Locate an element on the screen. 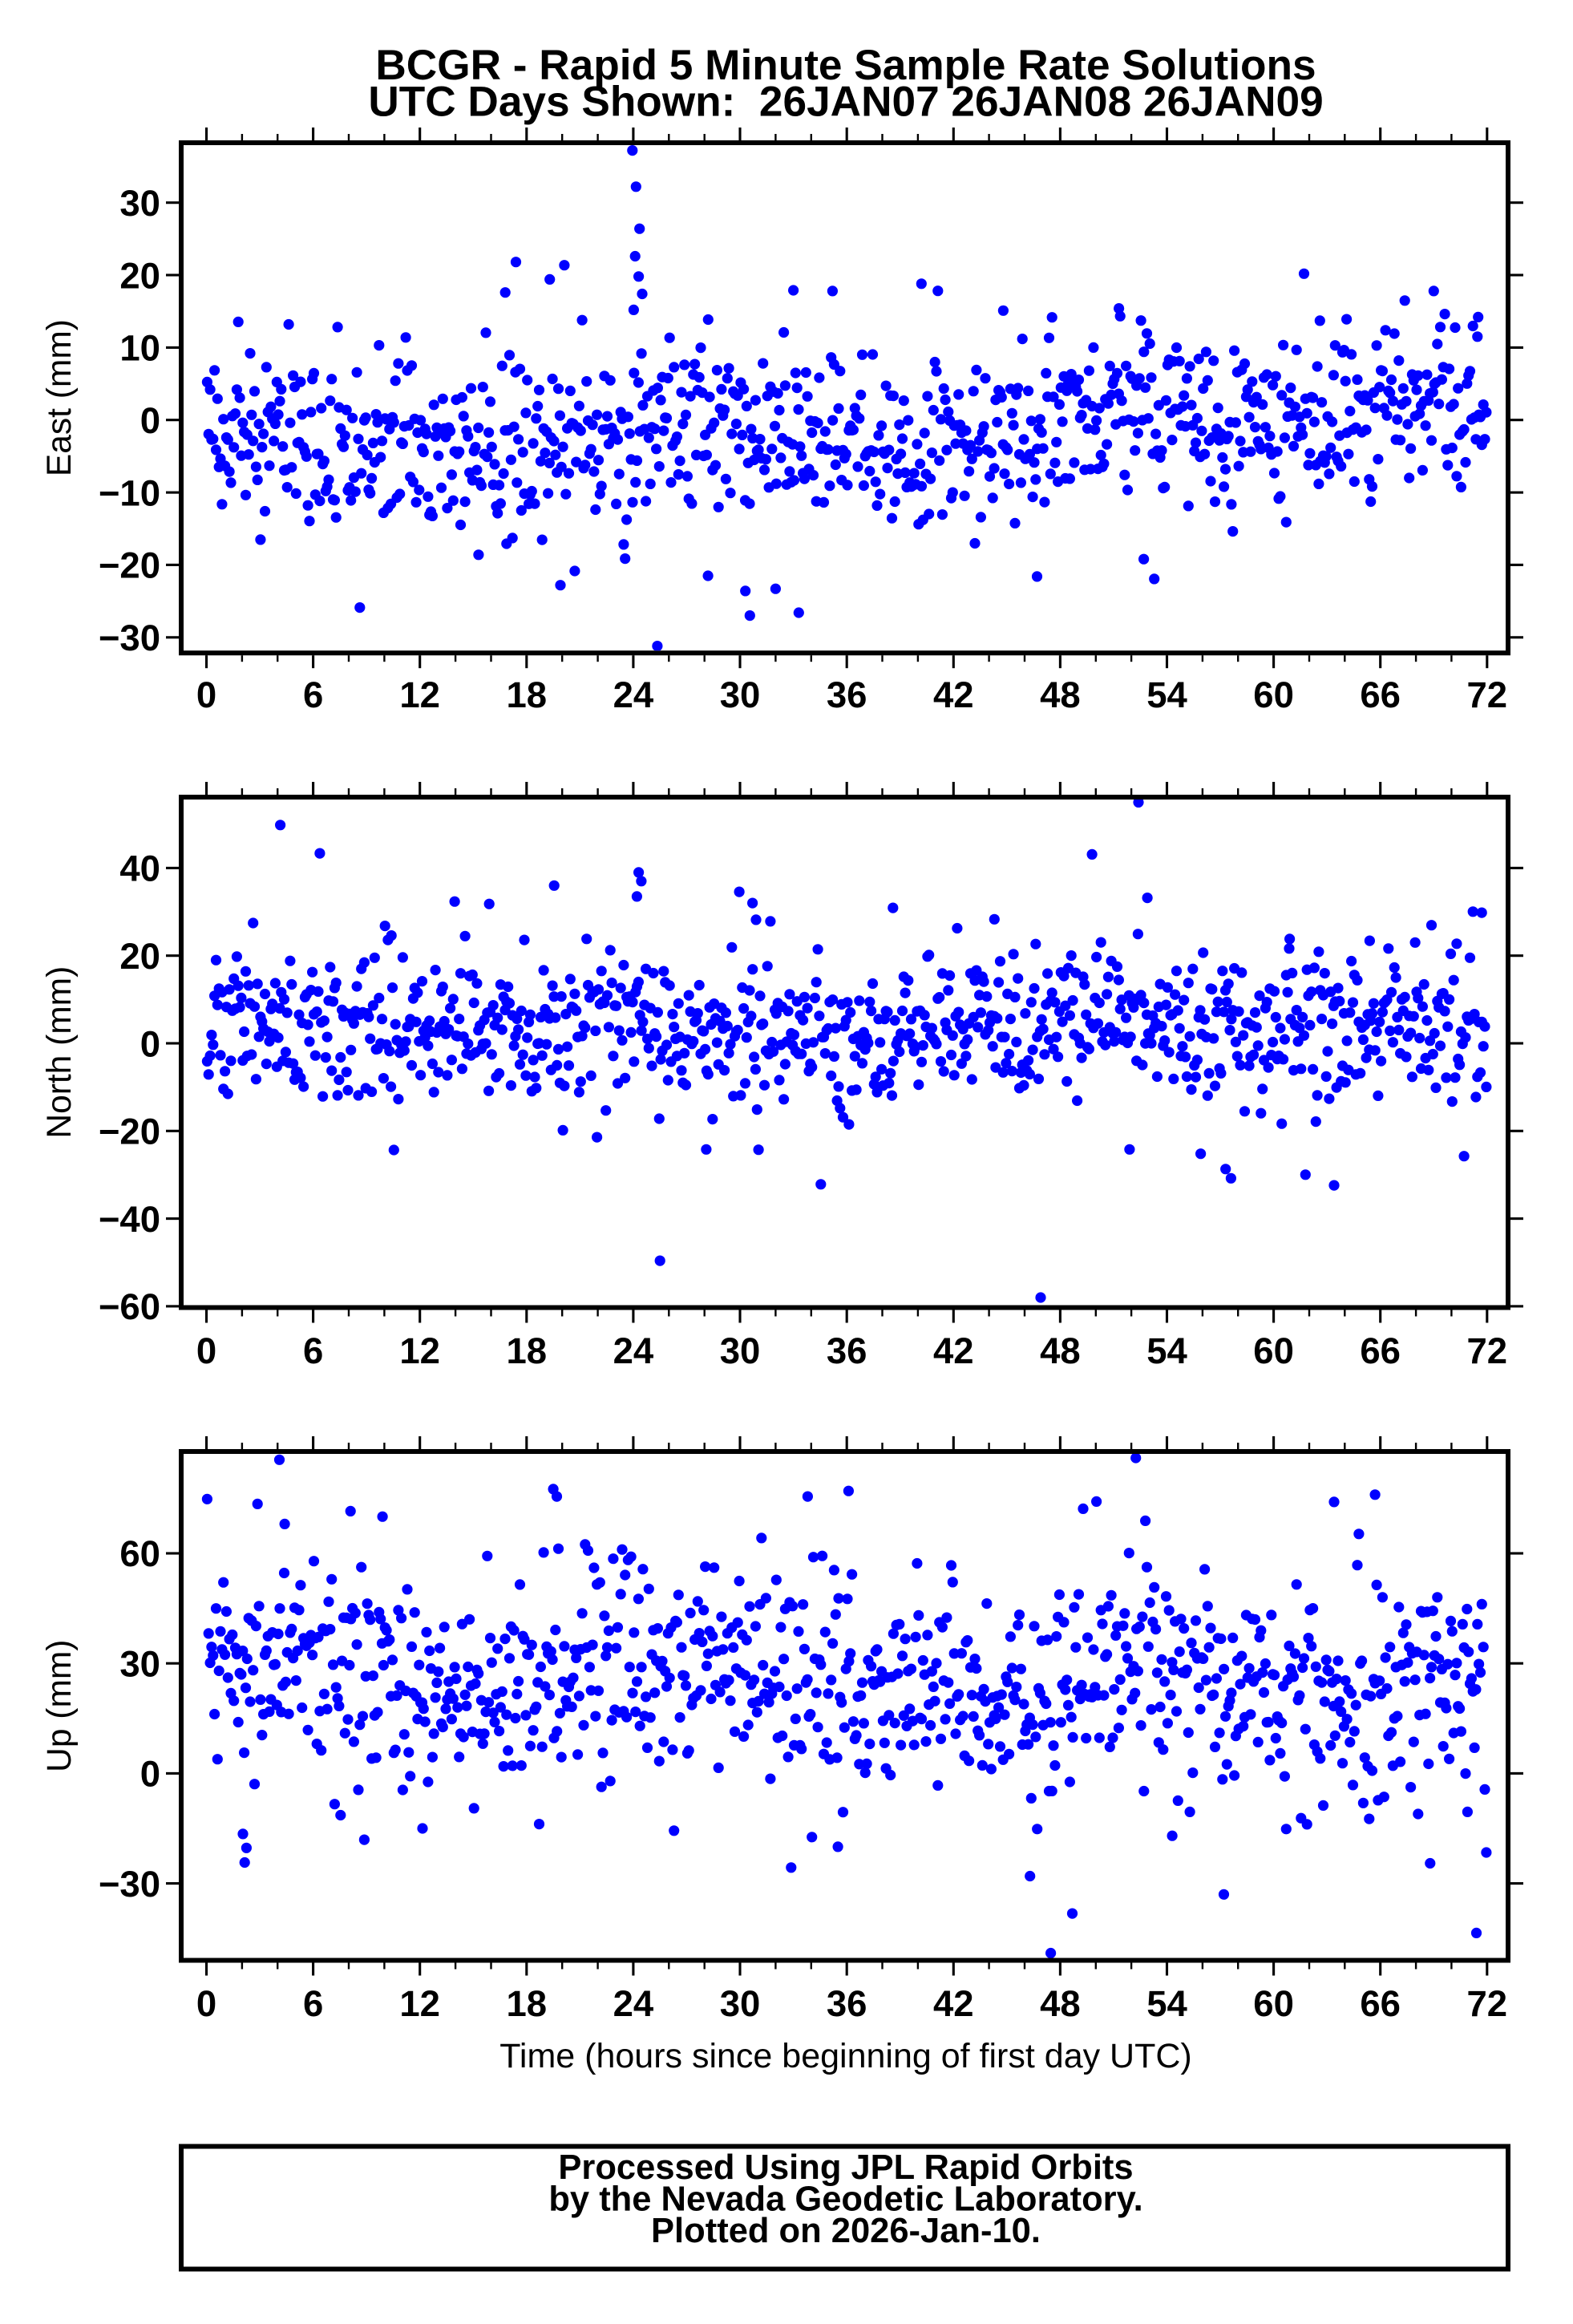  svg-text: East (mm) is located at coordinates (60, 397).